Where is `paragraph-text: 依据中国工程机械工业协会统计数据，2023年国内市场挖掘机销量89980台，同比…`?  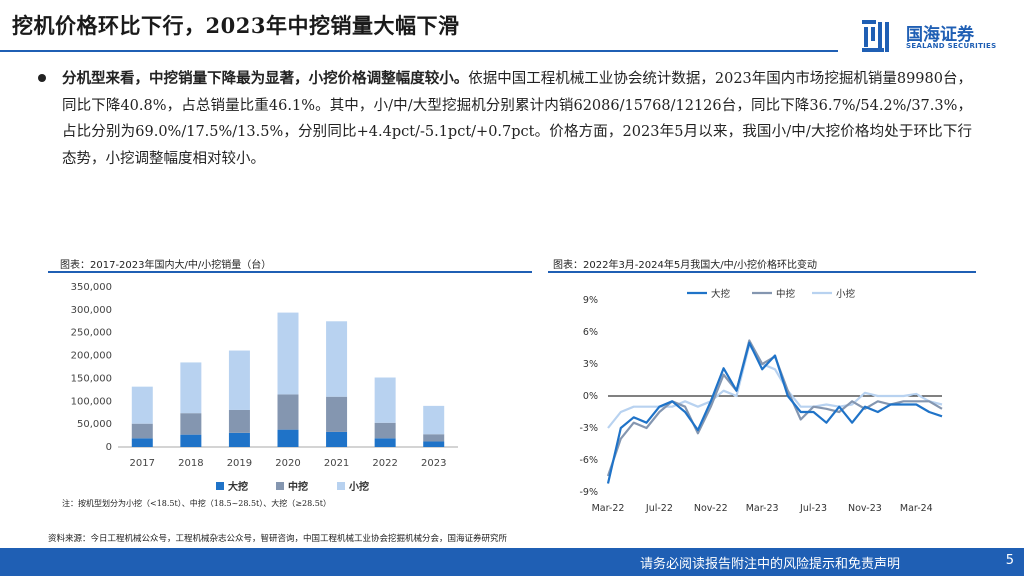 paragraph-text: 依据中国工程机械工业协会统计数据，2023年国内市场挖掘机销量89980台，同比… is located at coordinates (517, 119).